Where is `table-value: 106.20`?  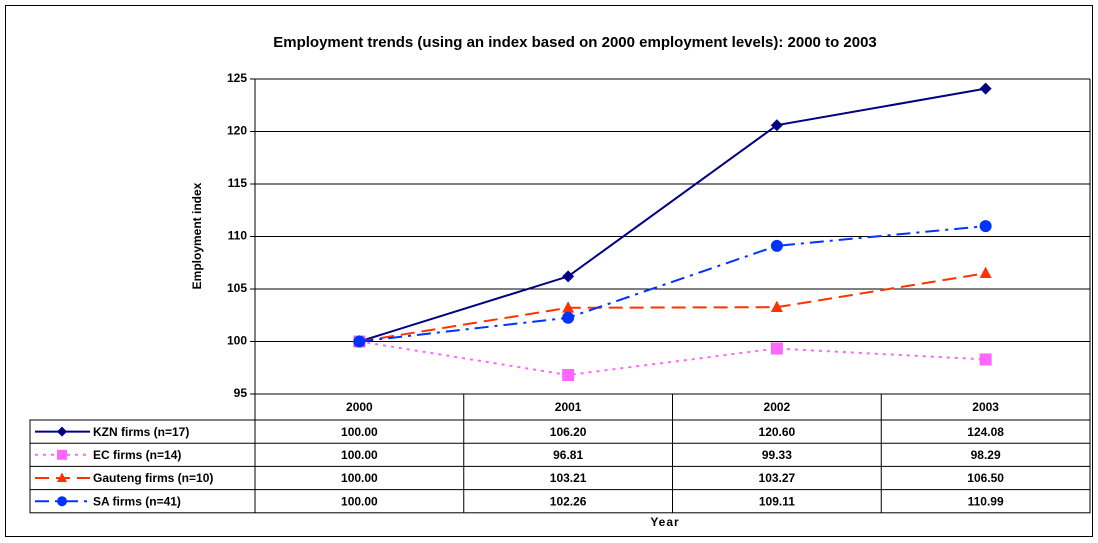
table-value: 106.20 is located at coordinates (568, 432).